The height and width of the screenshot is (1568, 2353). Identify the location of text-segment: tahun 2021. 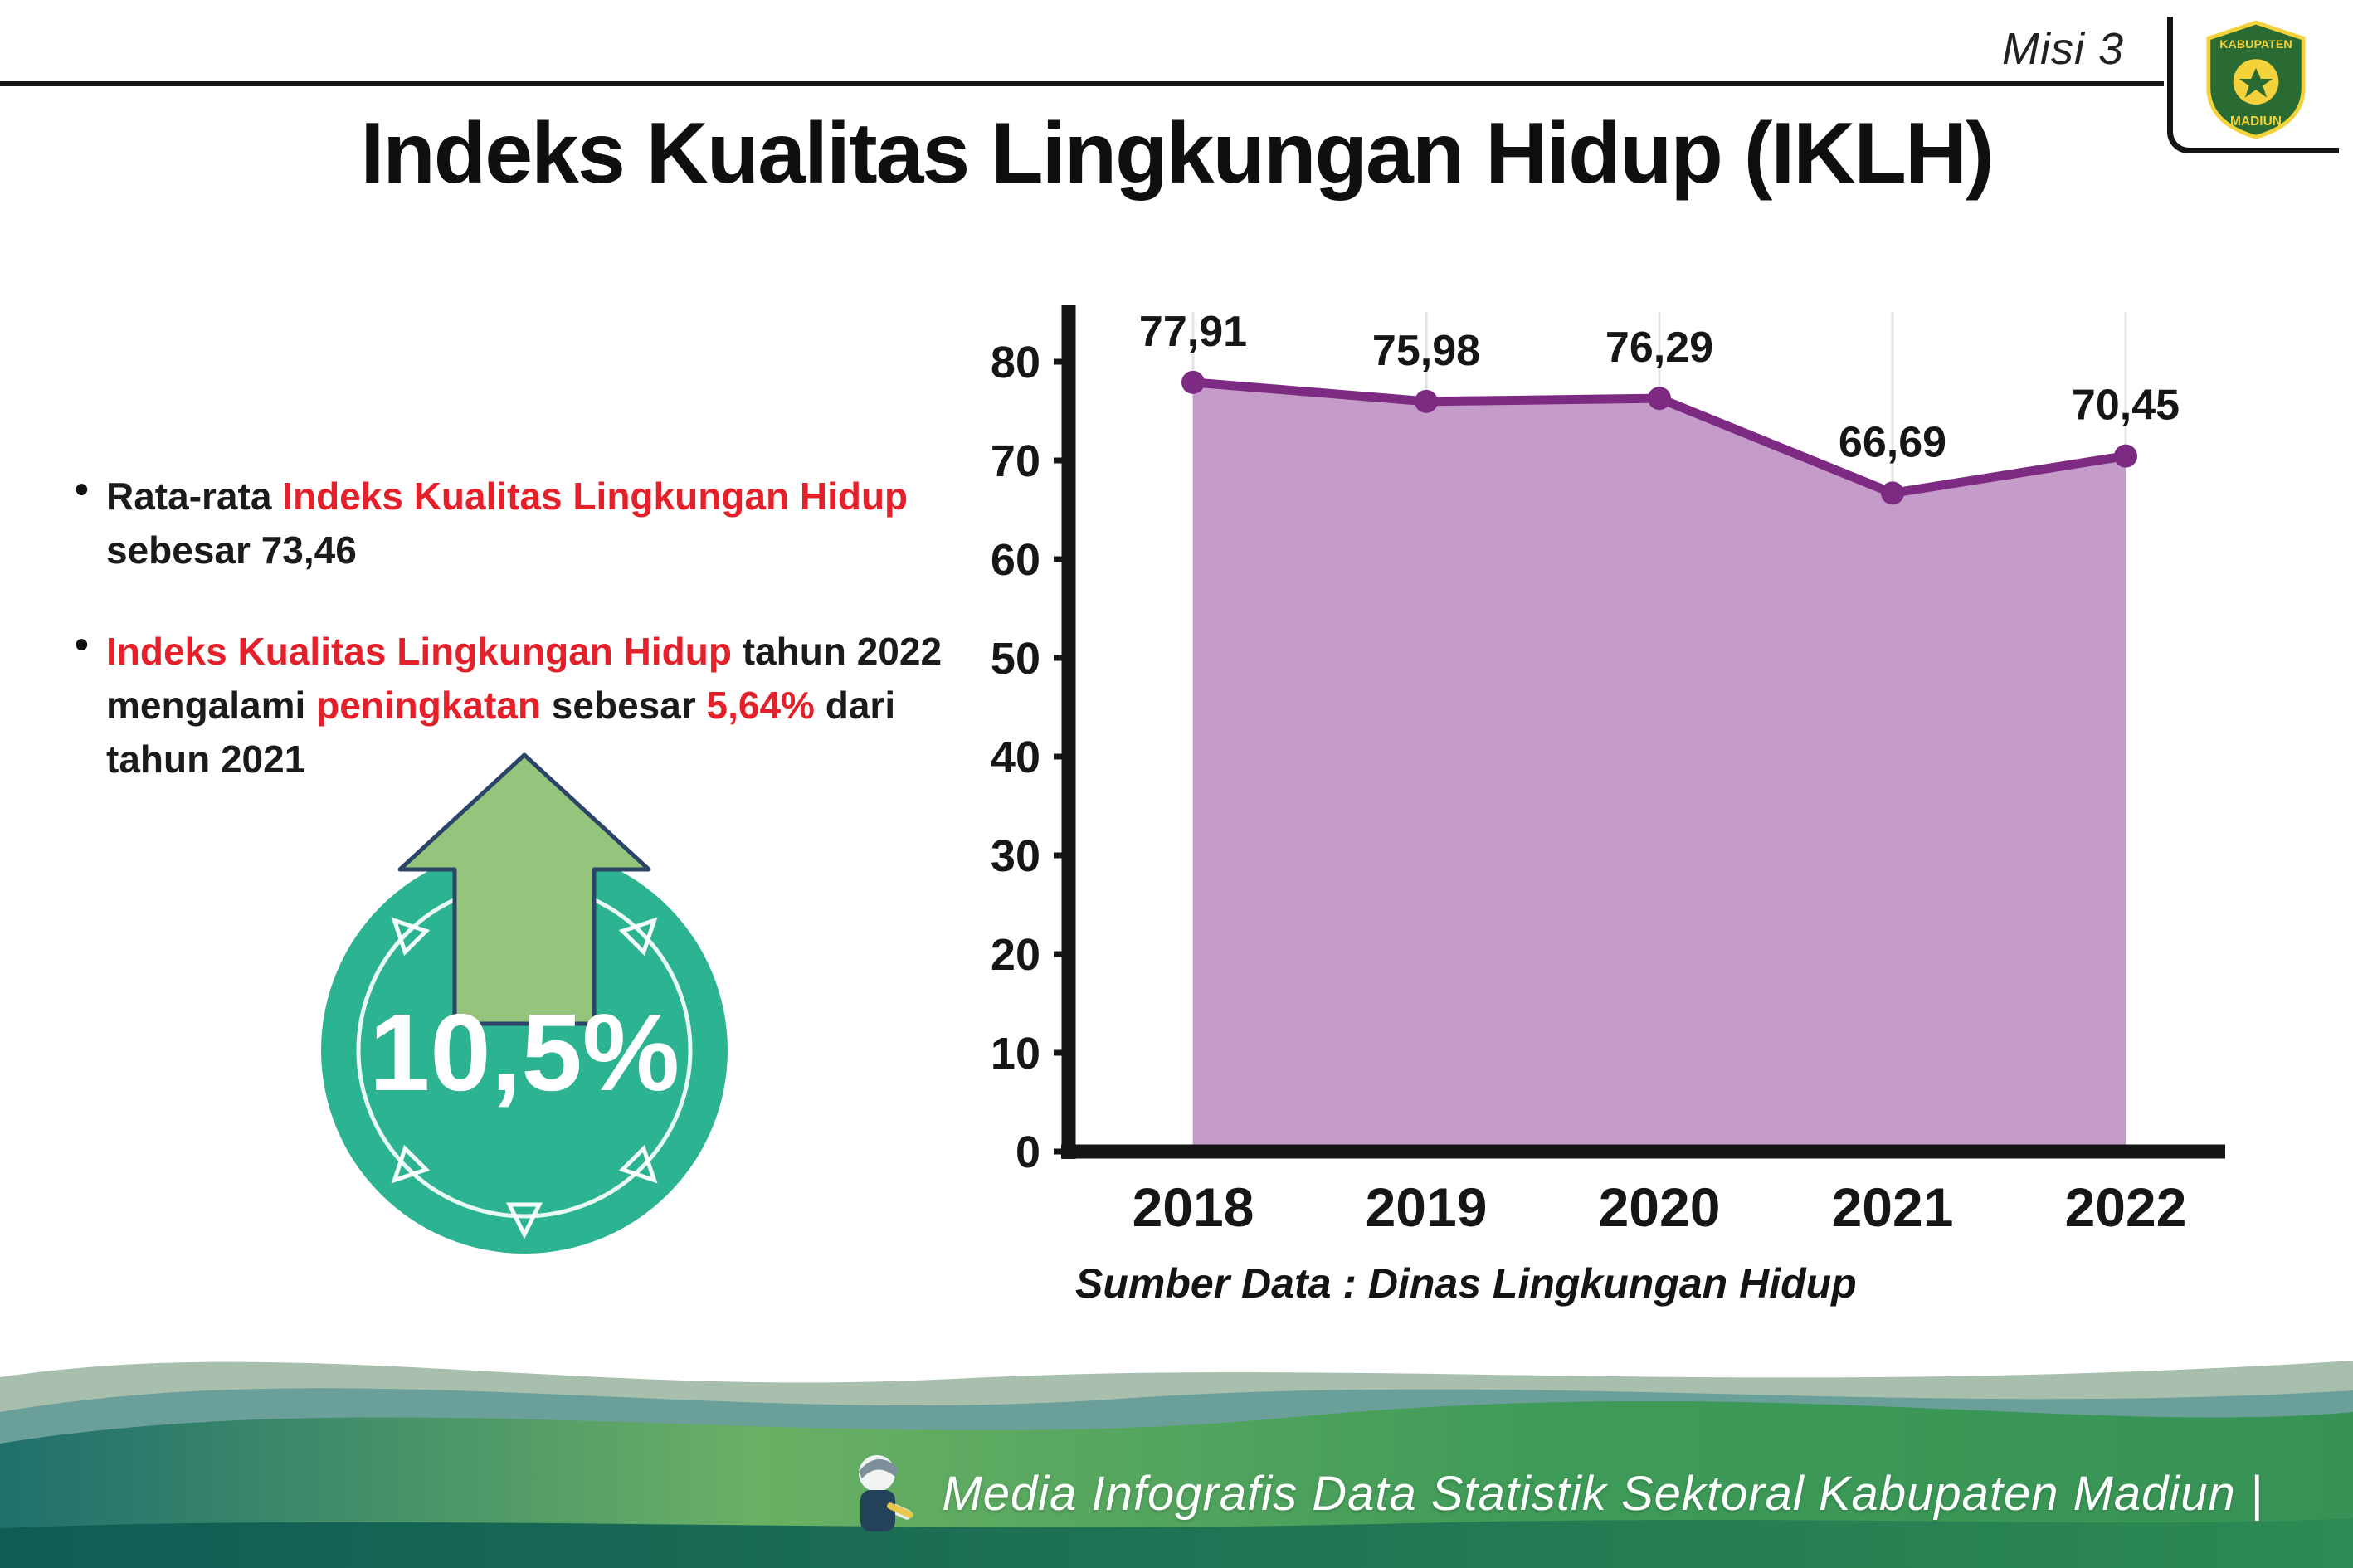
(206, 760).